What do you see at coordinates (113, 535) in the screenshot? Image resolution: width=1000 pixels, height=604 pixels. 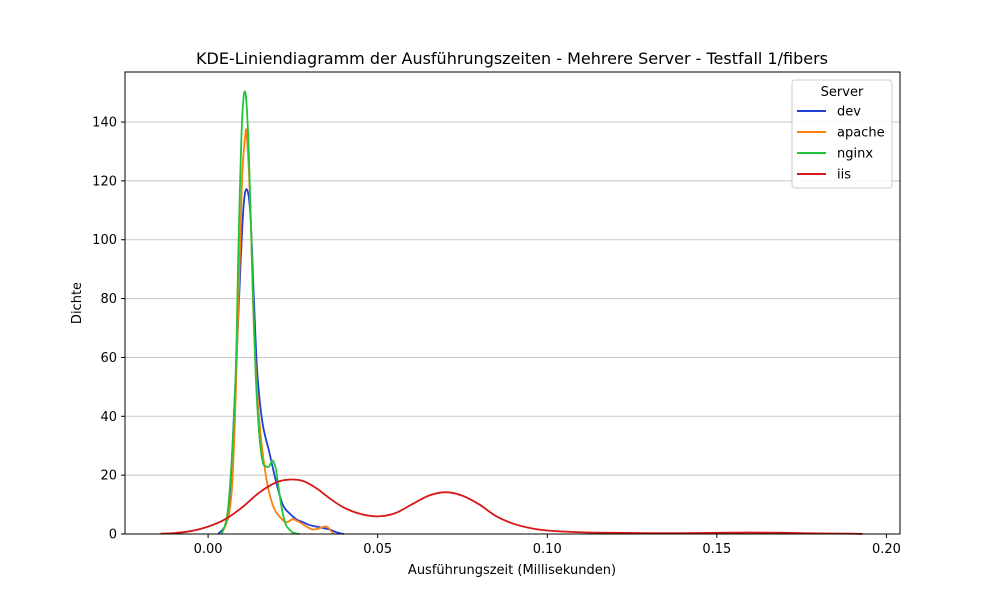 I see `y-tick-label: 0` at bounding box center [113, 535].